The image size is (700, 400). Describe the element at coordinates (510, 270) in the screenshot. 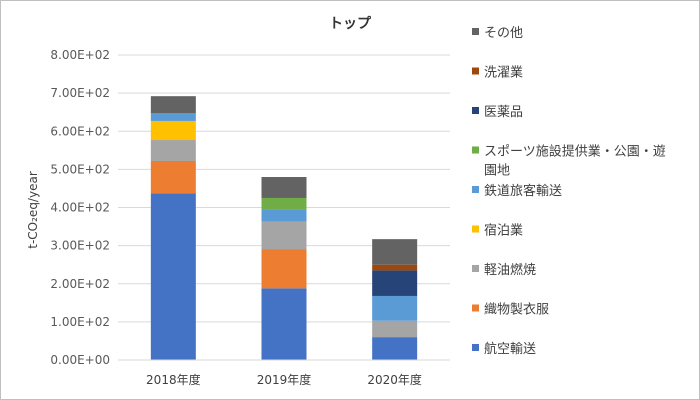

I see `legend-label: 軽油燃焼` at that location.